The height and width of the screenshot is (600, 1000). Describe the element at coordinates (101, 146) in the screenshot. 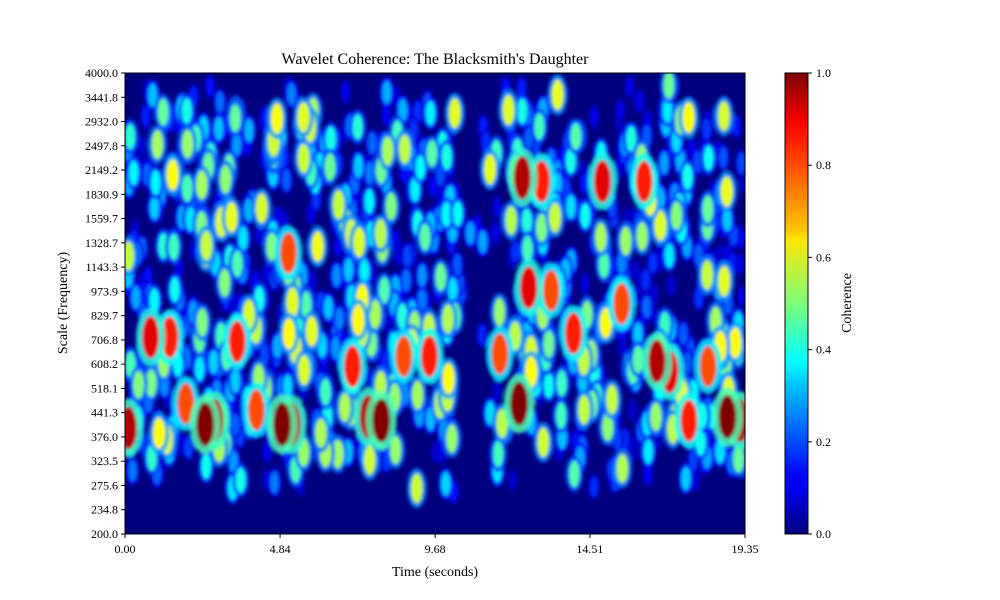

I see `y-tick-label: 2497.8` at that location.